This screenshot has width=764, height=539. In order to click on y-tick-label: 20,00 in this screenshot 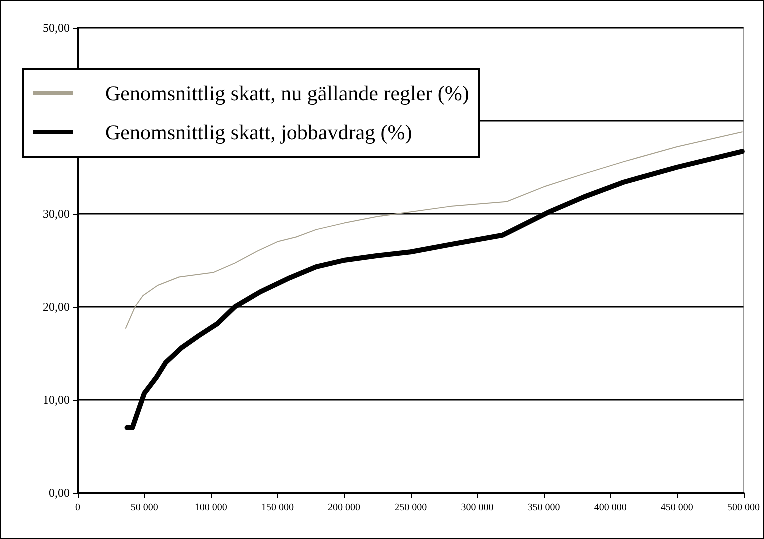, I will do `click(56, 307)`.